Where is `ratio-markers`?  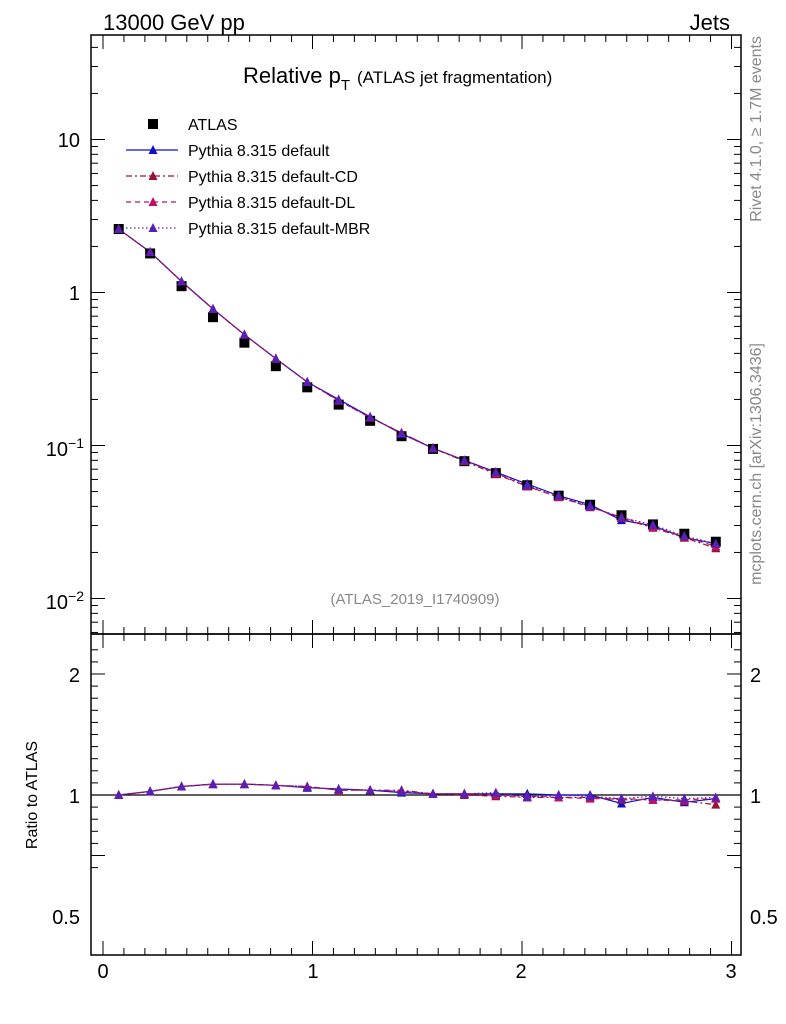 ratio-markers is located at coordinates (417, 794).